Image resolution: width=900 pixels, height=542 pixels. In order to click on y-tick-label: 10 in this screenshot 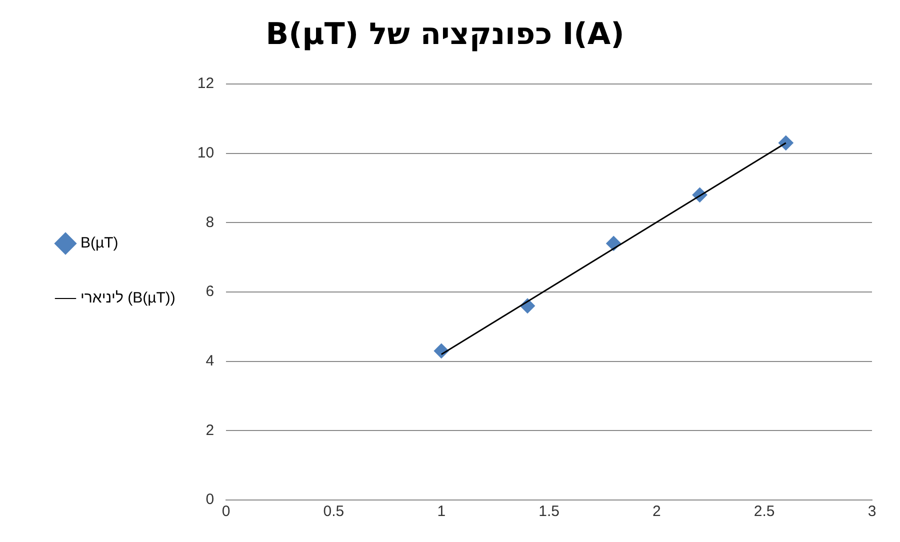, I will do `click(205, 153)`.